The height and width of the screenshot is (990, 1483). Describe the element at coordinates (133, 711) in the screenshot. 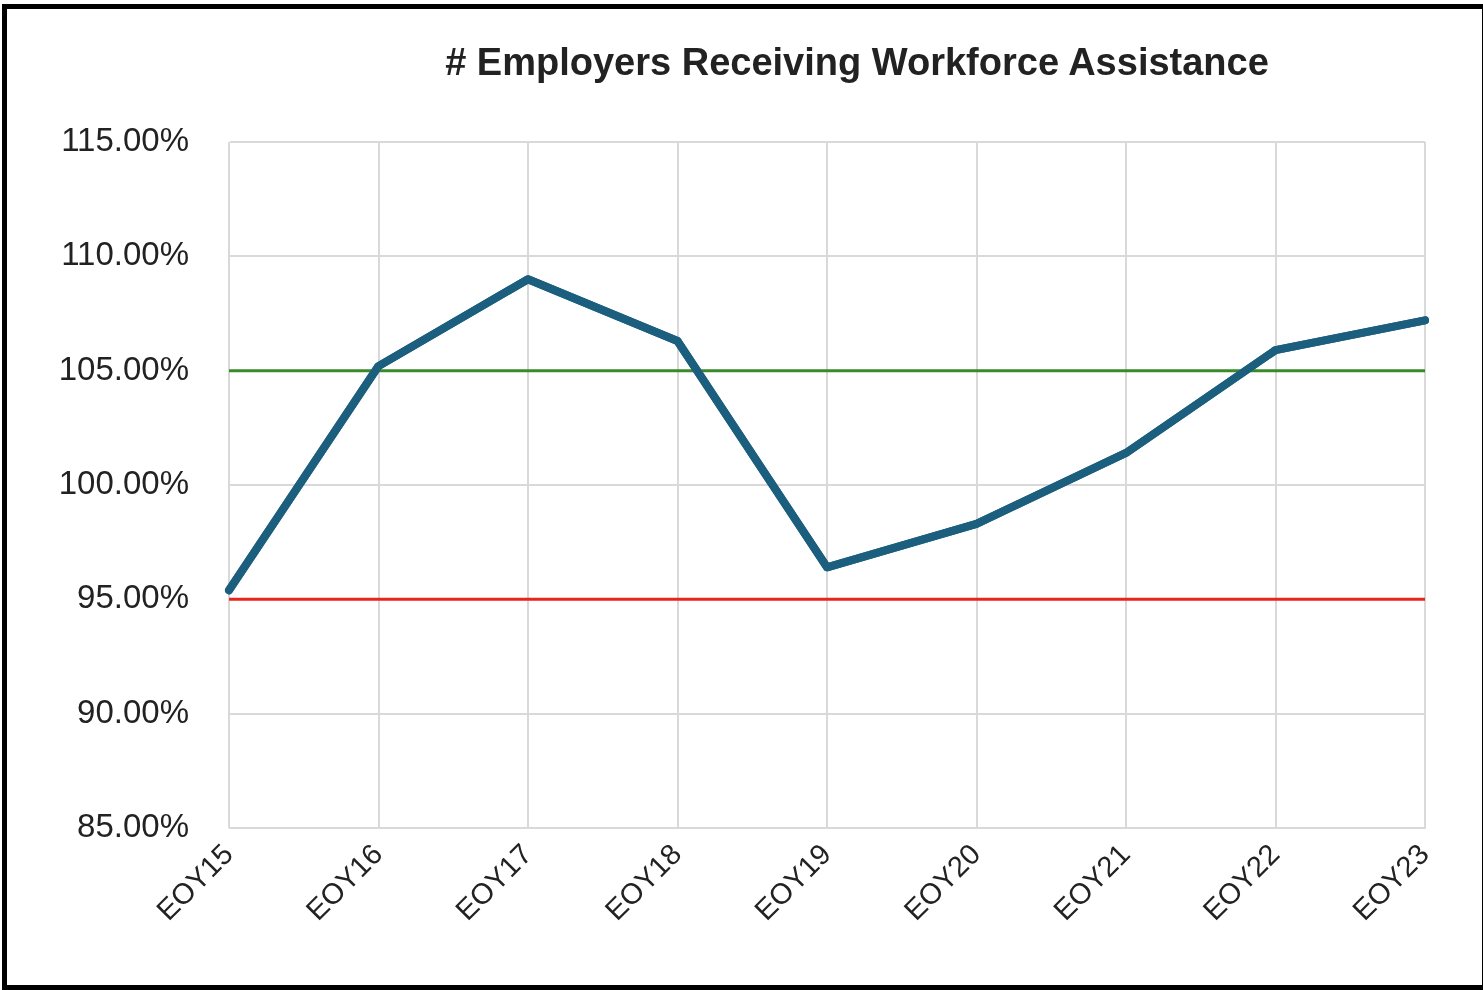

I see `y-tick-label: 90.00%` at that location.